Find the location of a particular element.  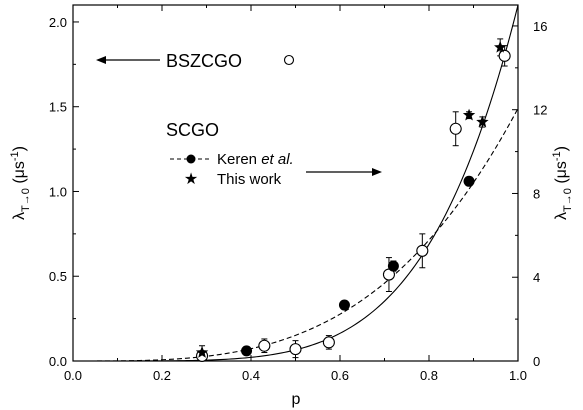

scgo-label: SCGO is located at coordinates (192, 130).